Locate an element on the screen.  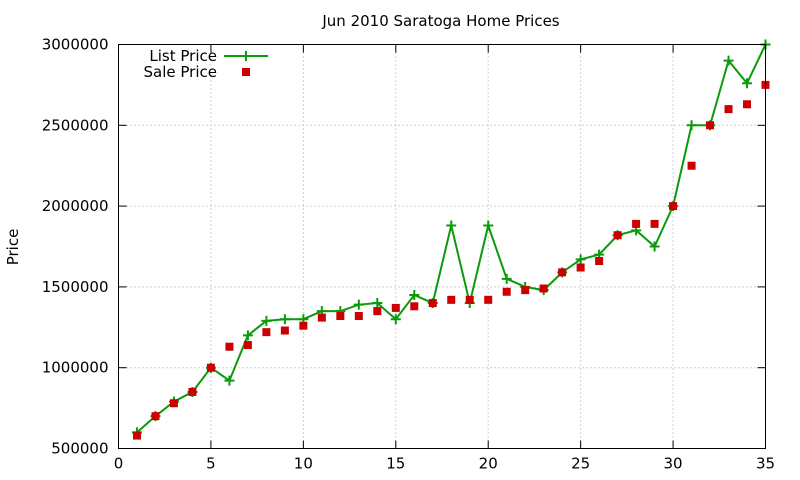
y-tick-label: 2000000 is located at coordinates (75, 206).